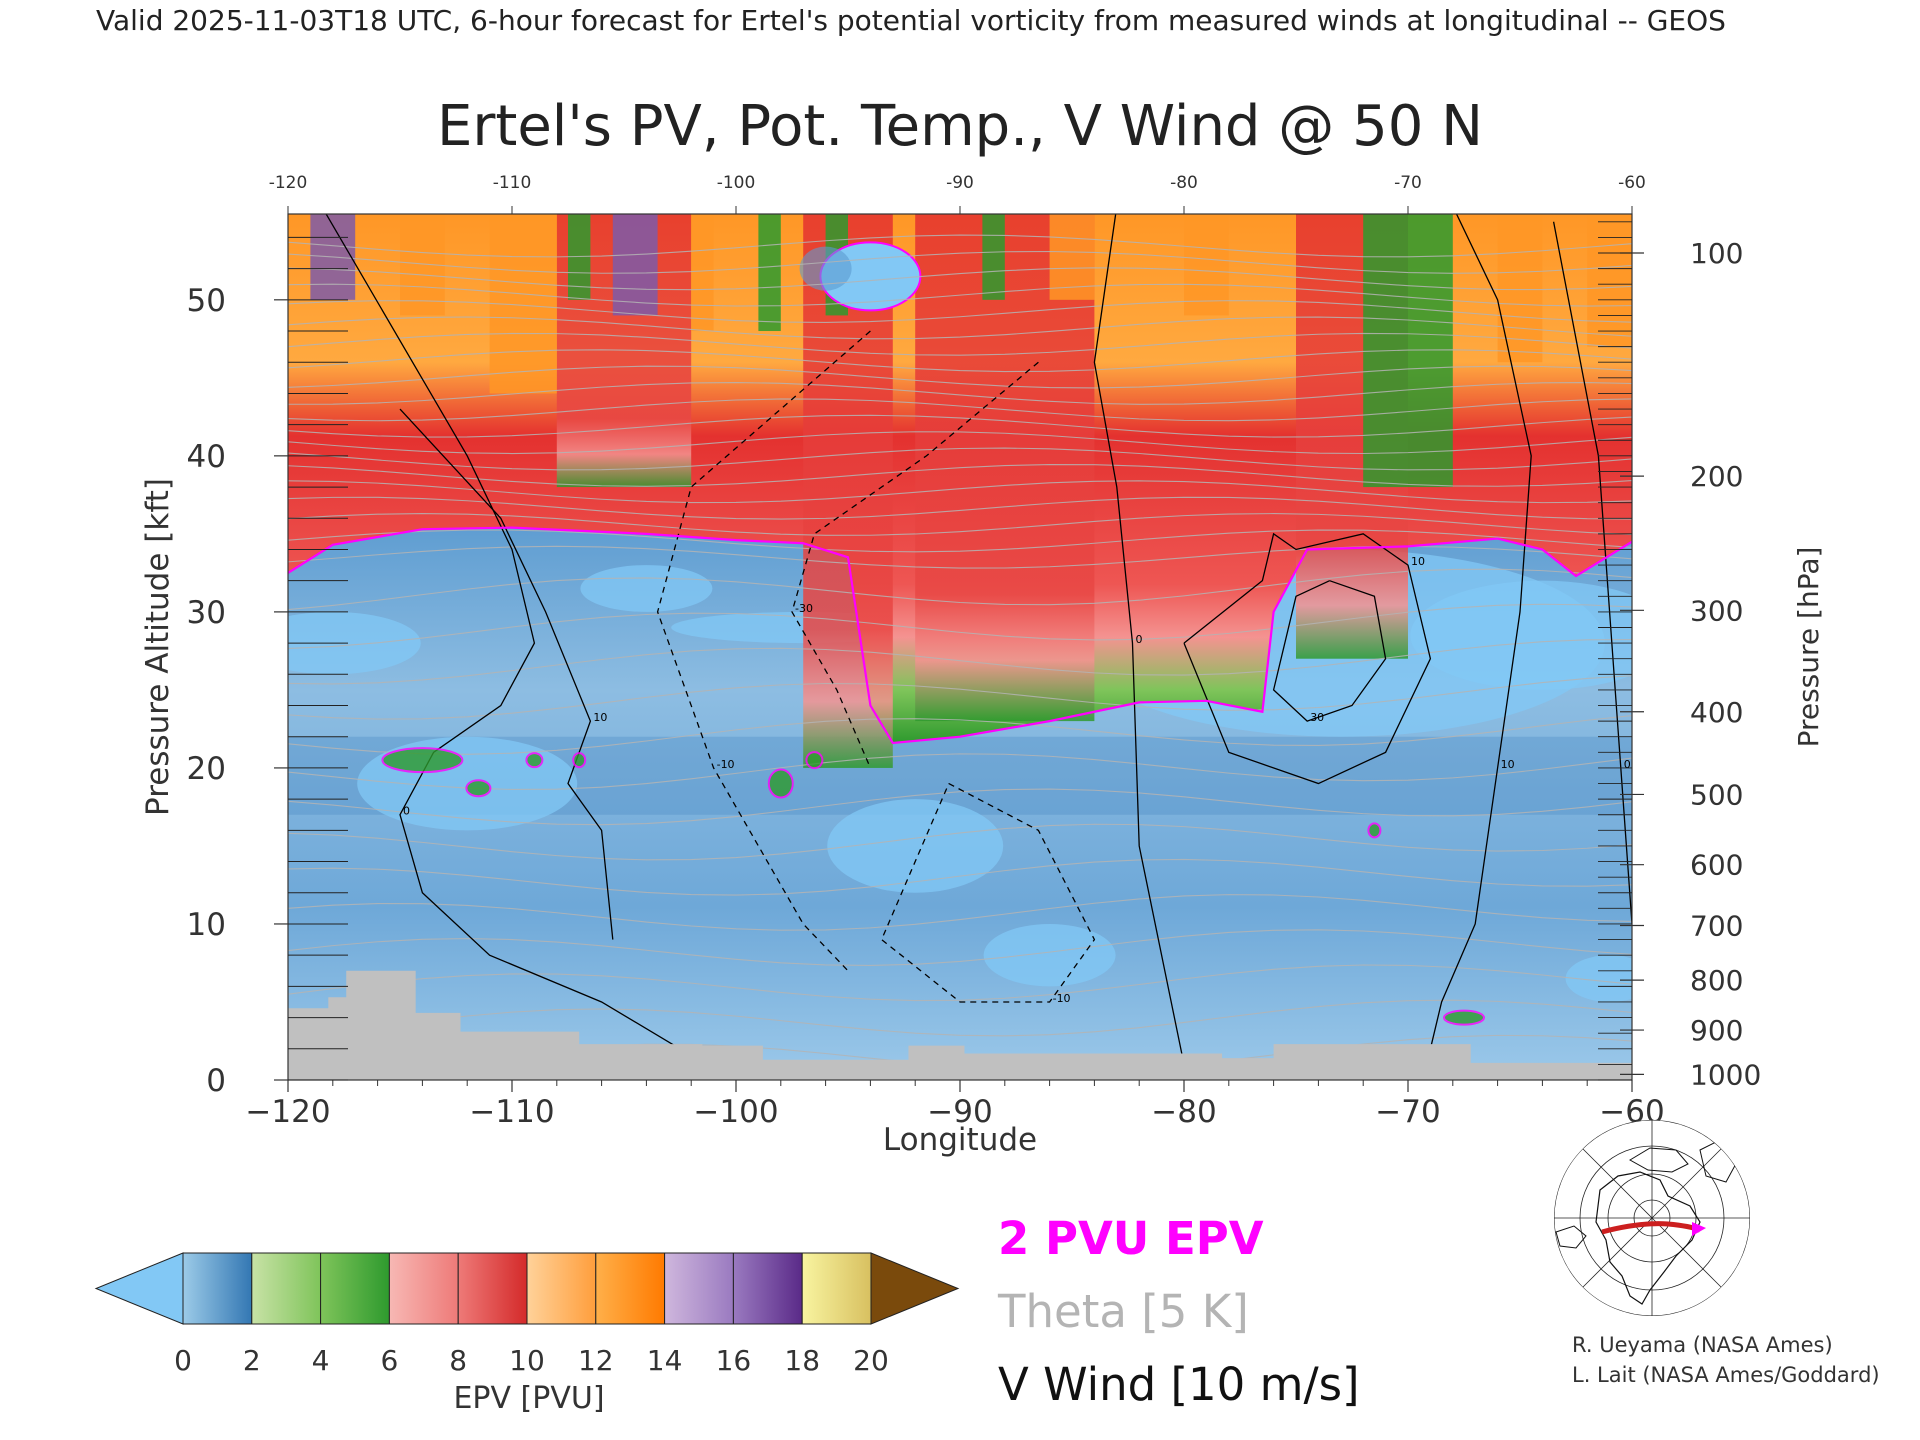 The height and width of the screenshot is (1440, 1920). Describe the element at coordinates (321, 1360) in the screenshot. I see `colorbar-tick-label: 4` at that location.